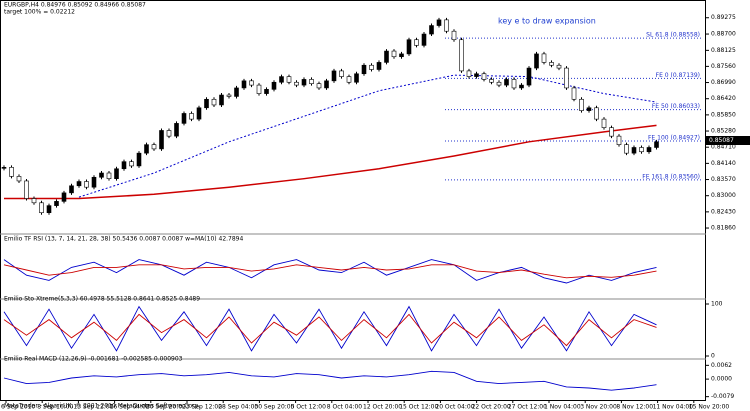 The width and height of the screenshot is (750, 411). I want to click on fib-label: FE 100 (0.84927), so click(674, 138).